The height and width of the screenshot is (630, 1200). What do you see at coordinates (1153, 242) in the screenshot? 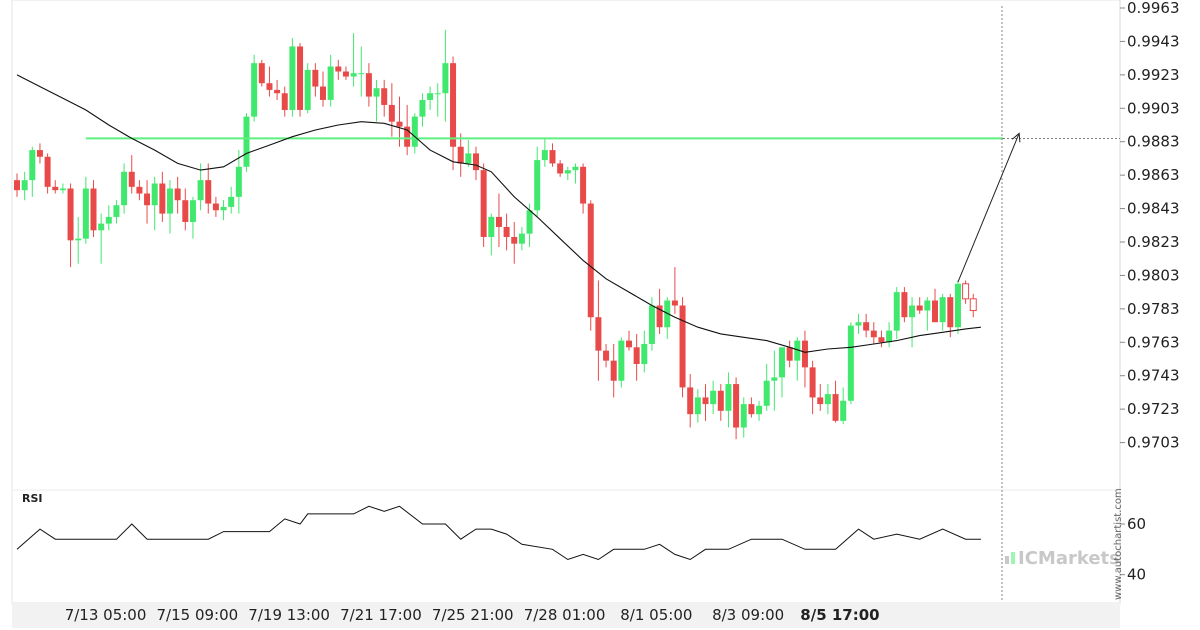
I see `y-tick-label: 0.9823` at bounding box center [1153, 242].